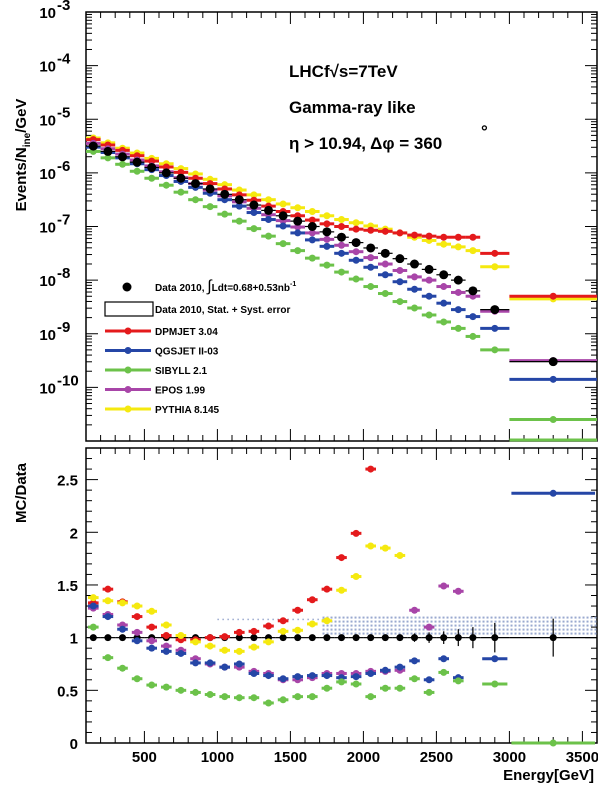 The height and width of the screenshot is (790, 598). Describe the element at coordinates (209, 286) in the screenshot. I see `legend-item-data: Data 2010, ∫Ldt=0.68+0.53nb-1` at that location.